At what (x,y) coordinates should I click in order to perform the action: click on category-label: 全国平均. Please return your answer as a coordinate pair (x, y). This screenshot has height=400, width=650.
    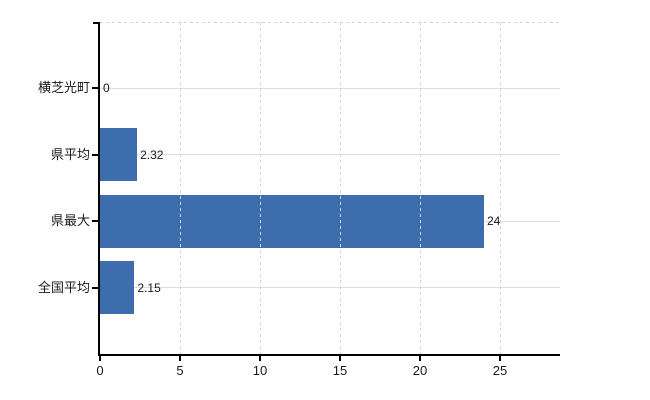
    Looking at the image, I should click on (63, 287).